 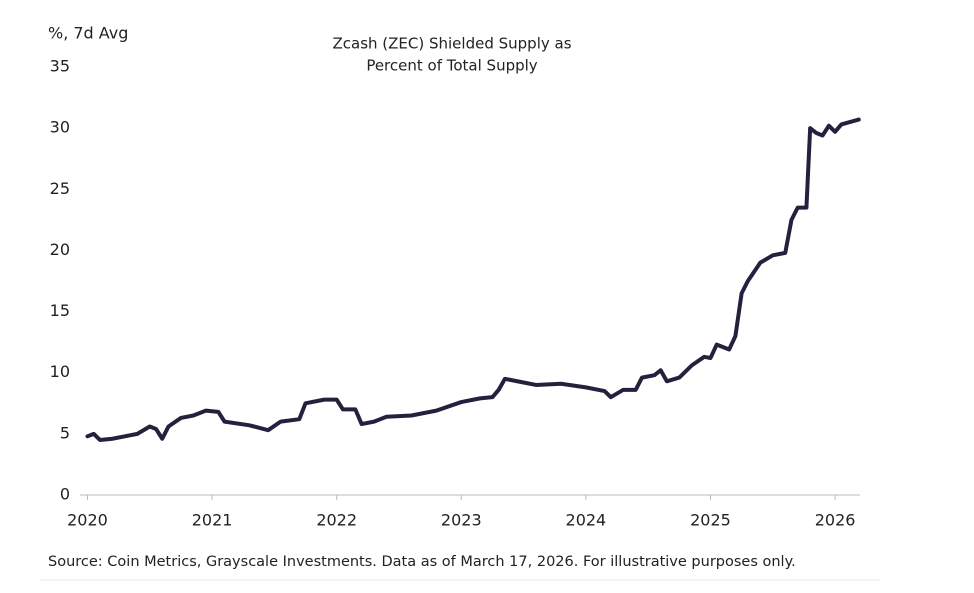 What do you see at coordinates (451, 44) in the screenshot?
I see `chart-title: Zcash (ZEC) Shielded Supply as` at bounding box center [451, 44].